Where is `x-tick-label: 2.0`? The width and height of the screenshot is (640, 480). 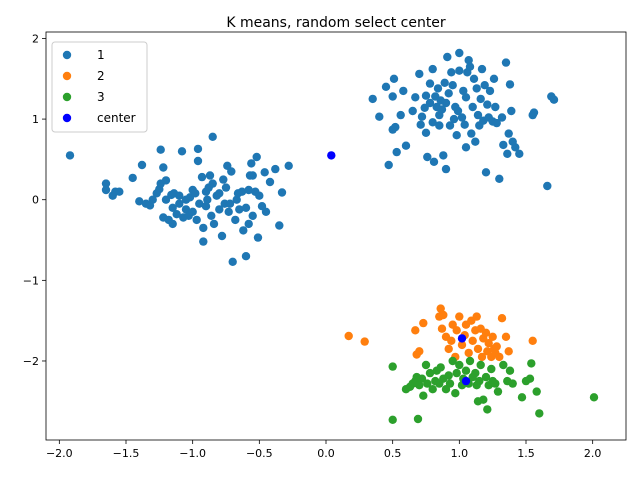
x-tick-label: 2.0 is located at coordinates (593, 453).